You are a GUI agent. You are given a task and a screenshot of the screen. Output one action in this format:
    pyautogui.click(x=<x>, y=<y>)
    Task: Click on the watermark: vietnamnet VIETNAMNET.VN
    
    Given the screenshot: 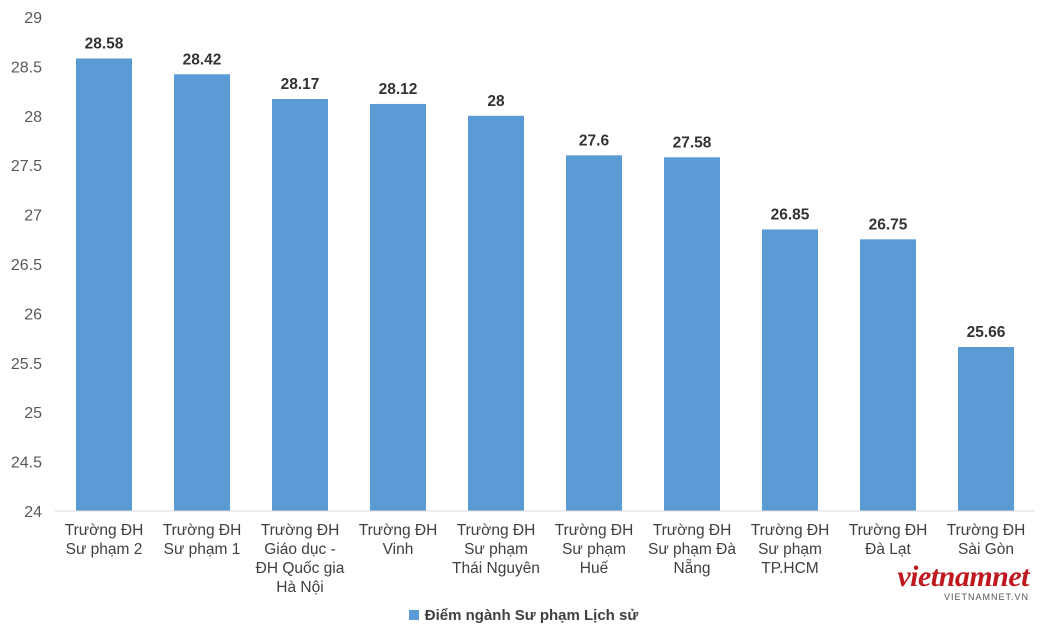 What is the action you would take?
    pyautogui.click(x=963, y=581)
    